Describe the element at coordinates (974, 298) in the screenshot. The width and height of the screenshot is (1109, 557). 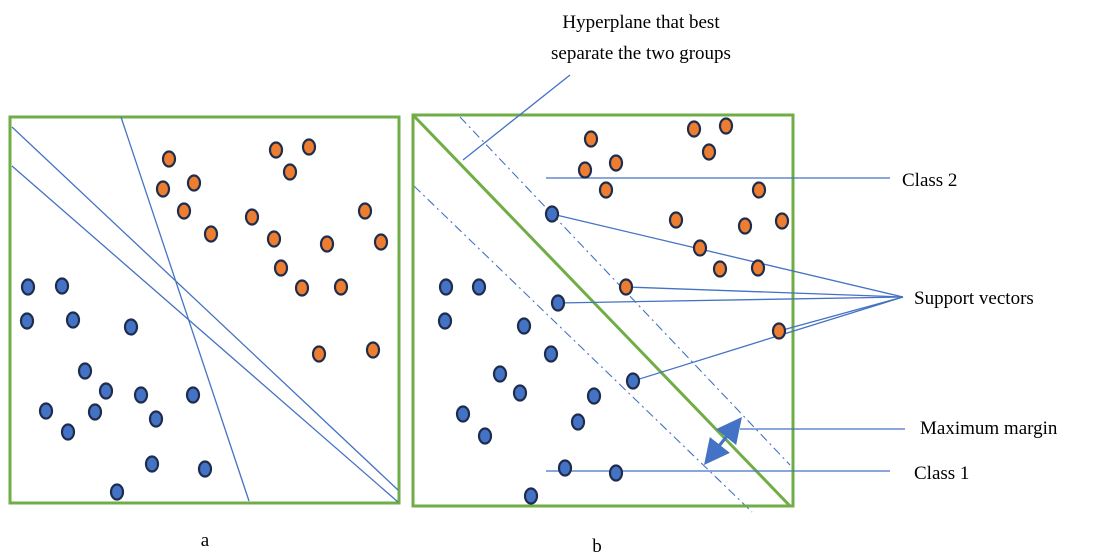
I see `support-vectors-label: Support vectors` at that location.